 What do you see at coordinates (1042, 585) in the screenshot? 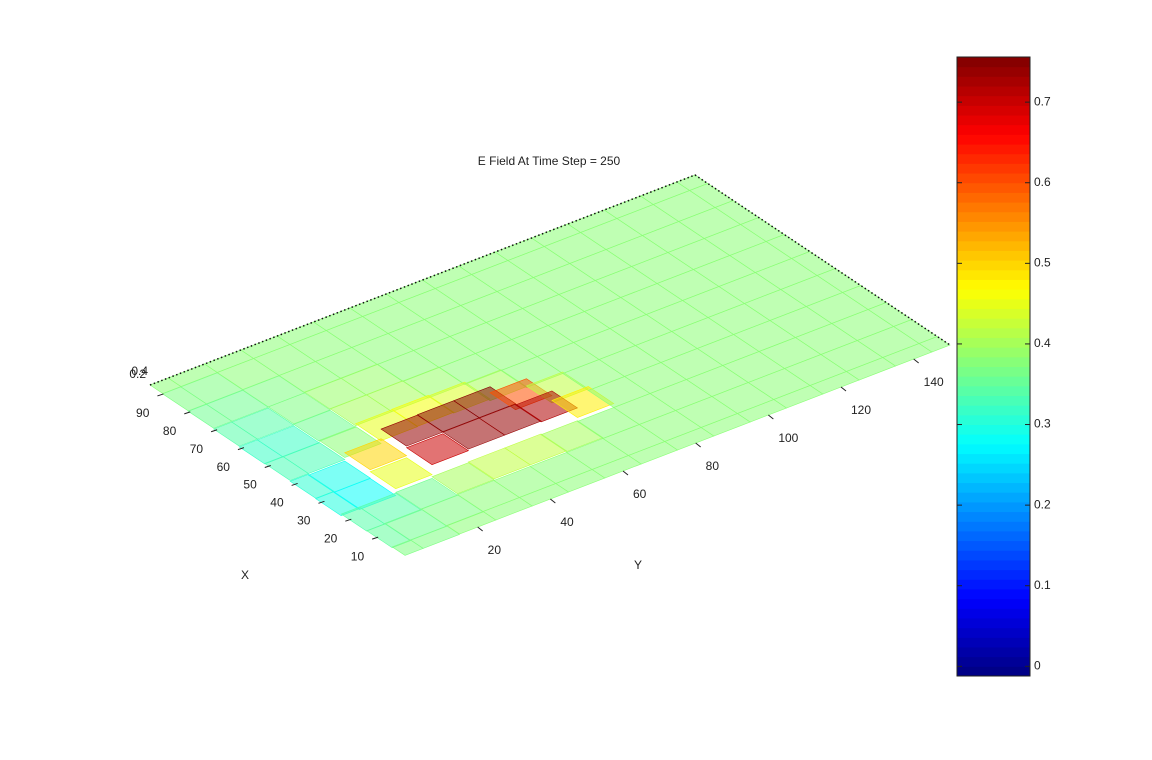
I see `colorbar-tick-label: 0.1` at bounding box center [1042, 585].